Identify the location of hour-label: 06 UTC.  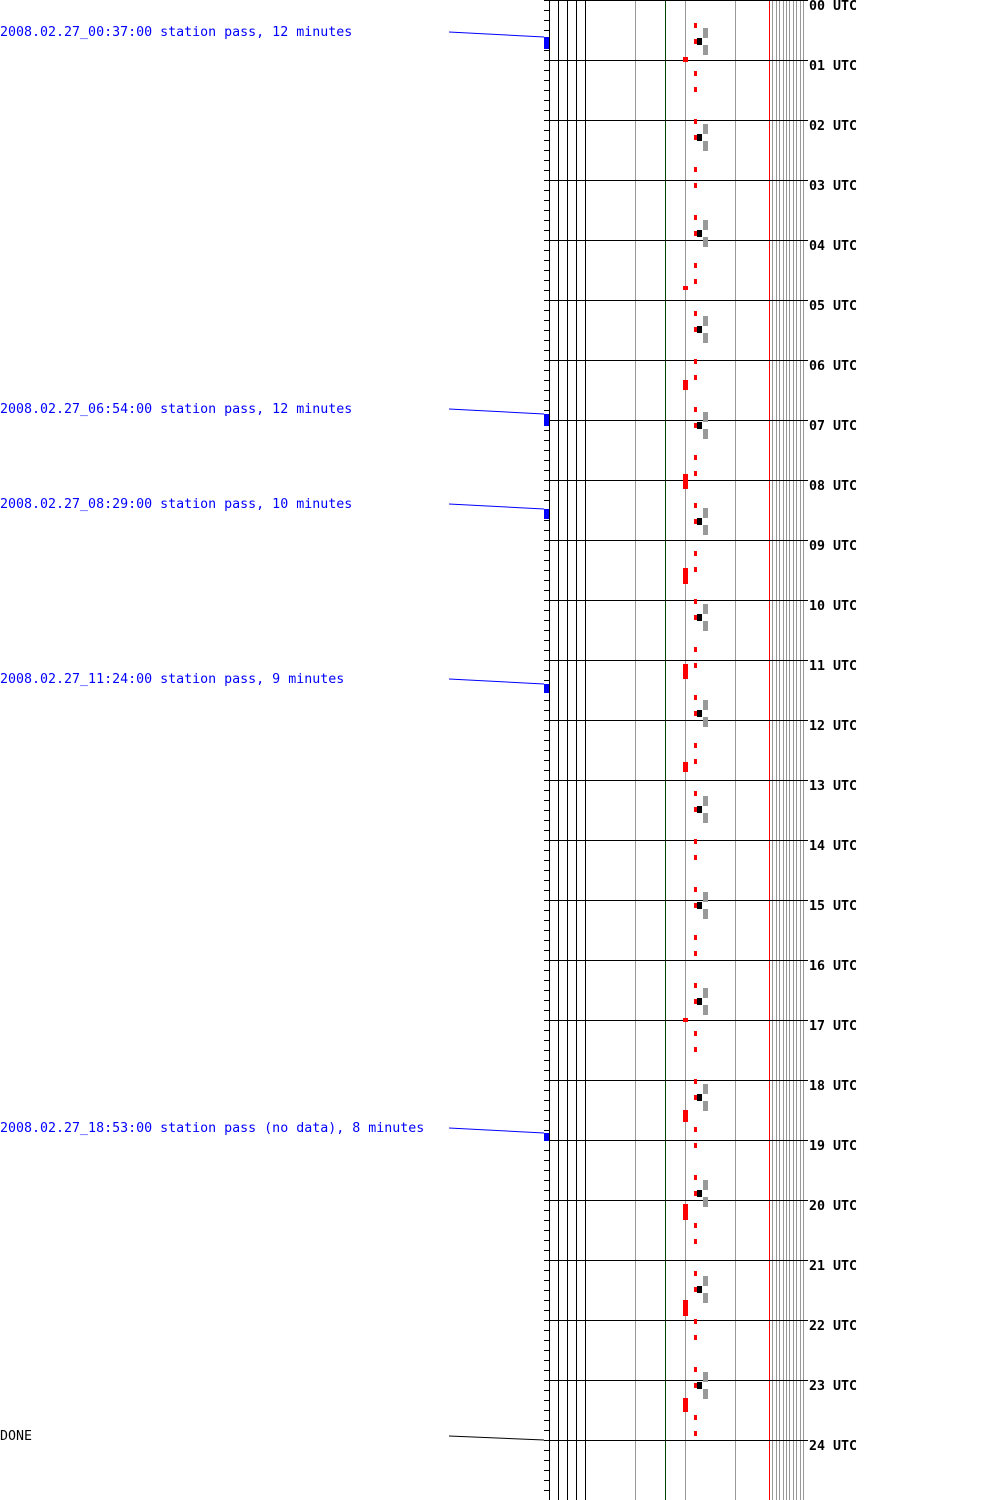
(833, 366).